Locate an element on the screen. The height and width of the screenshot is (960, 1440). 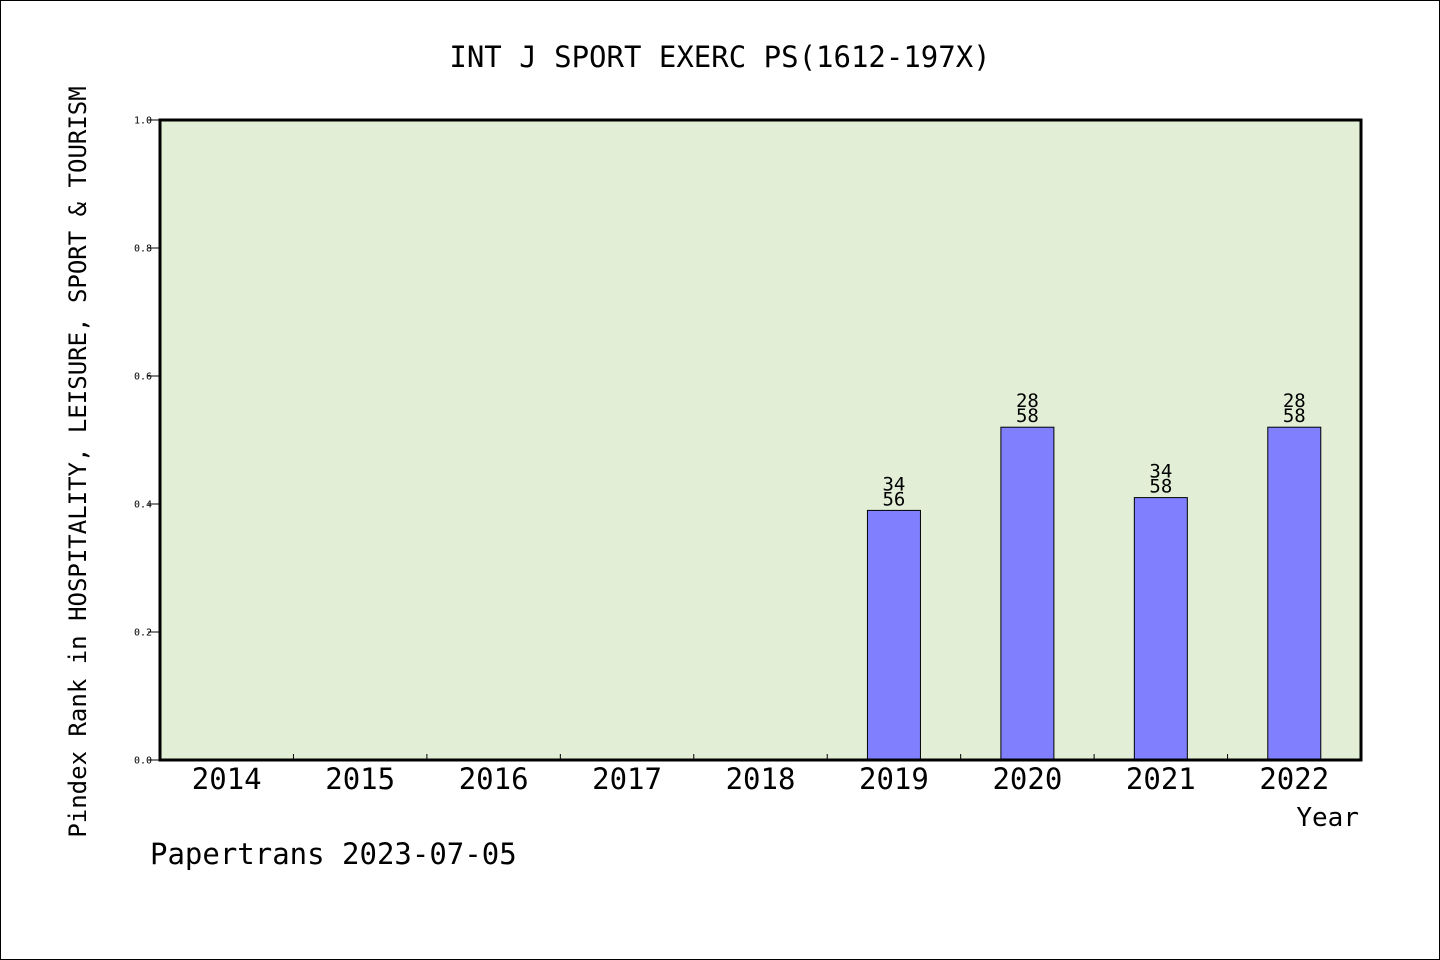
x-tick-label: 2017 is located at coordinates (627, 779).